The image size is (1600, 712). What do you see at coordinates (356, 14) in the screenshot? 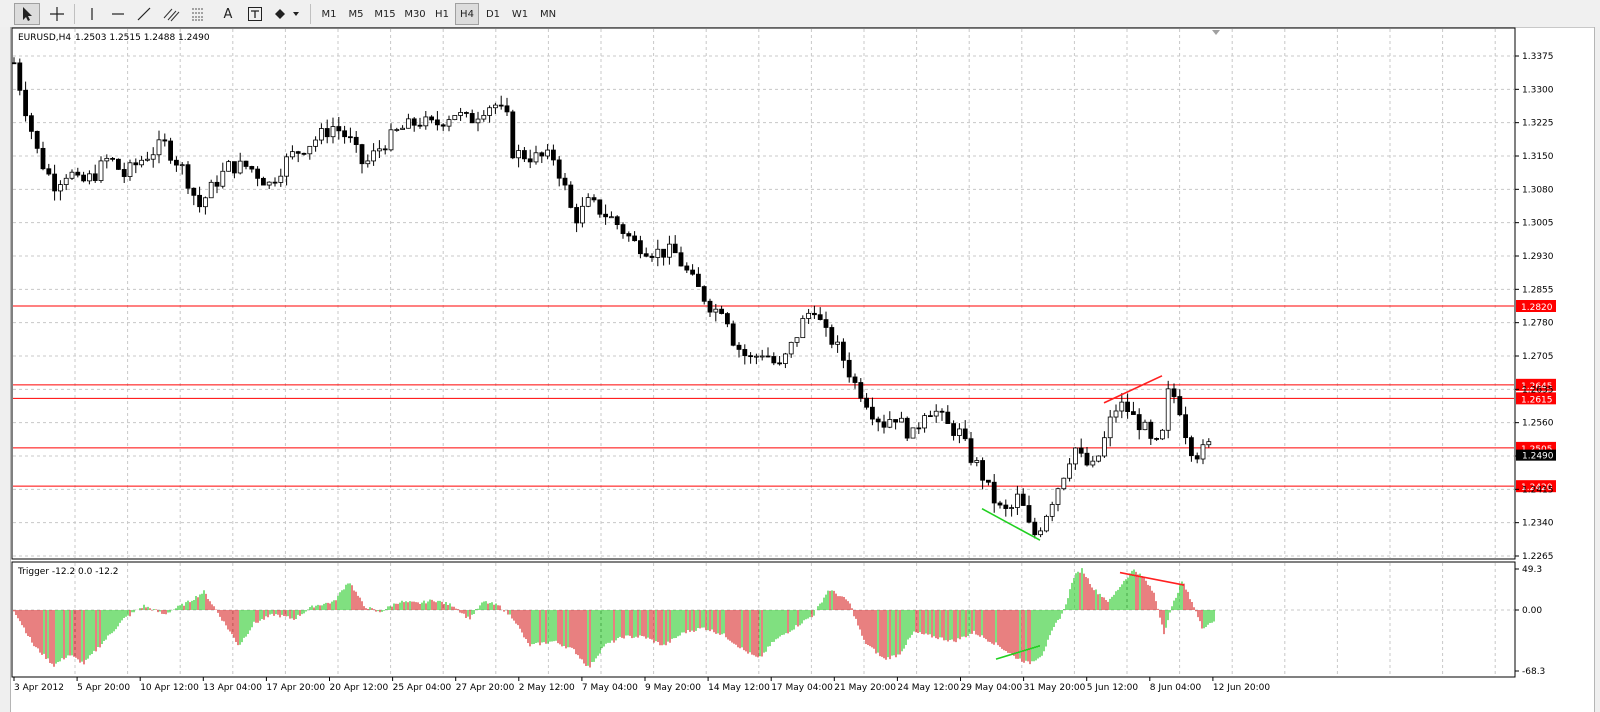
I see `timeframe-m5-button: M5` at bounding box center [356, 14].